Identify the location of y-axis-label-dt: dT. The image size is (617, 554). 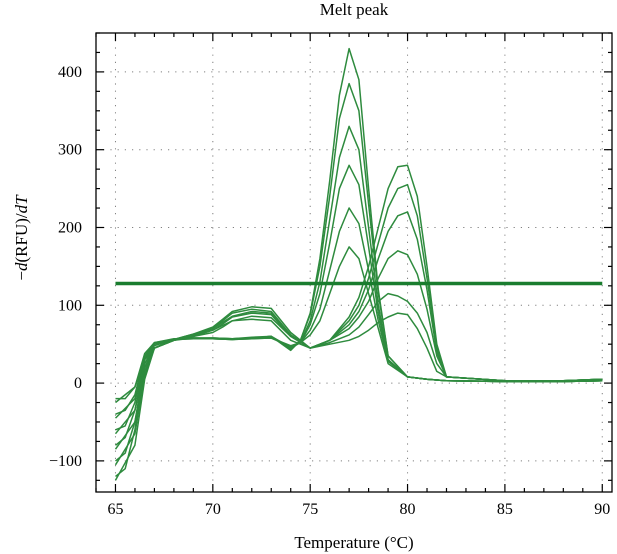
(21, 204).